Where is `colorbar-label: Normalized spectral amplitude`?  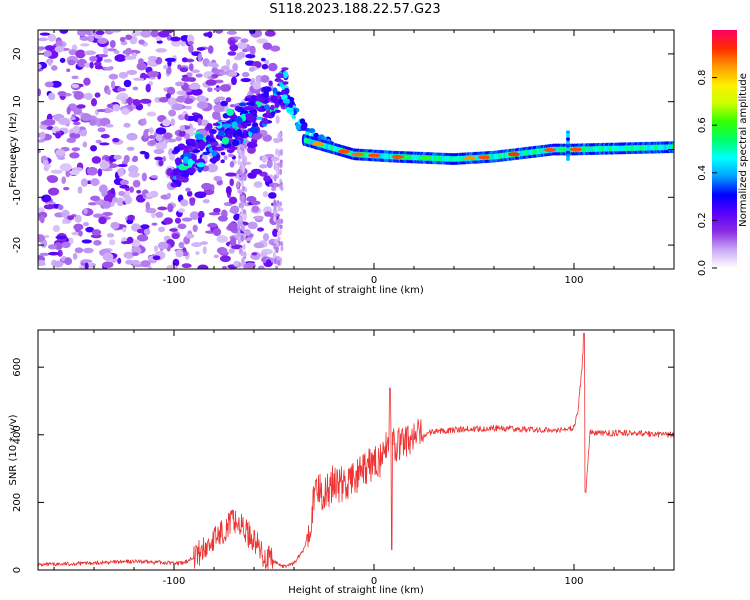
colorbar-label: Normalized spectral amplitude is located at coordinates (743, 150).